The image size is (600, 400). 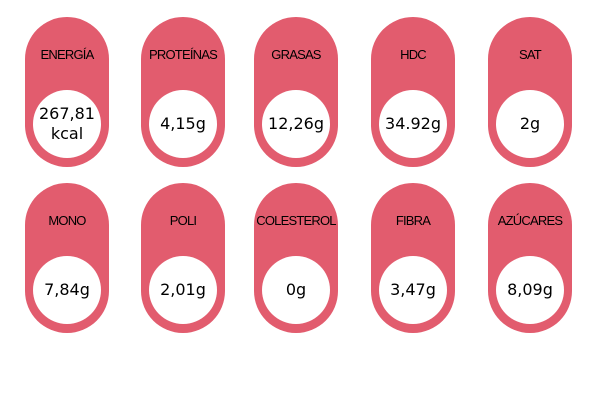 I want to click on nutrient-value-circle: 4,15g, so click(x=183, y=124).